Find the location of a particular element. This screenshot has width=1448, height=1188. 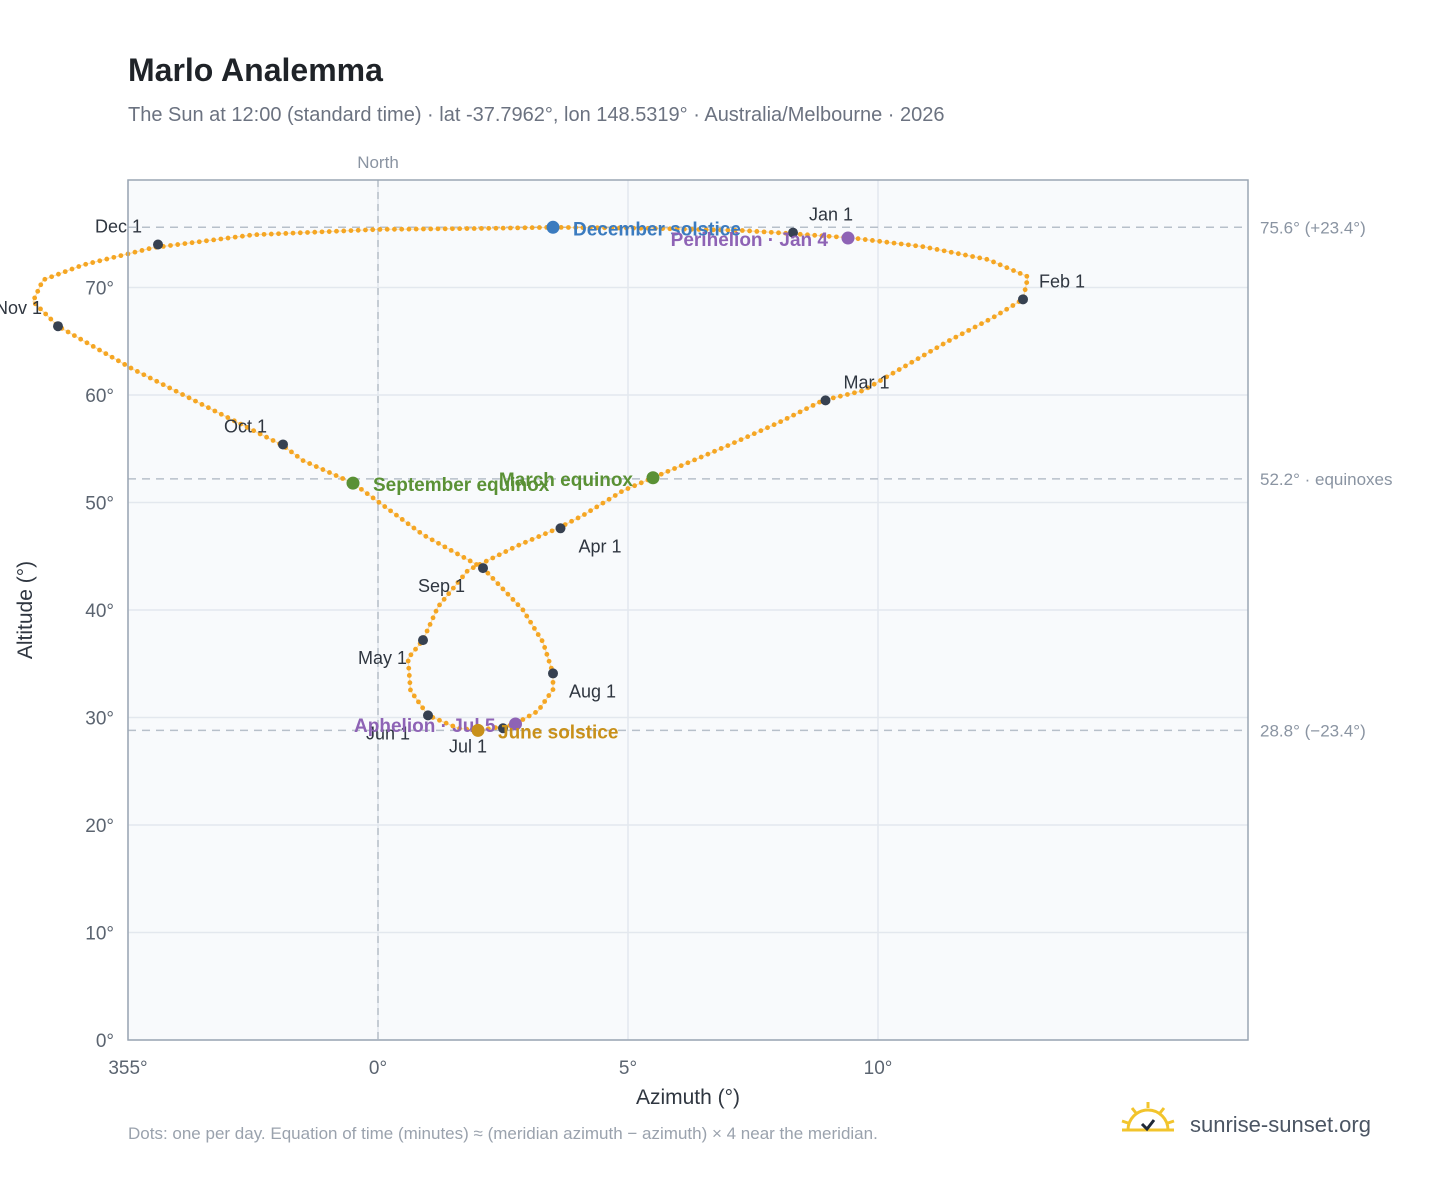

x-axis-title: Azimuth (°) is located at coordinates (688, 1097).